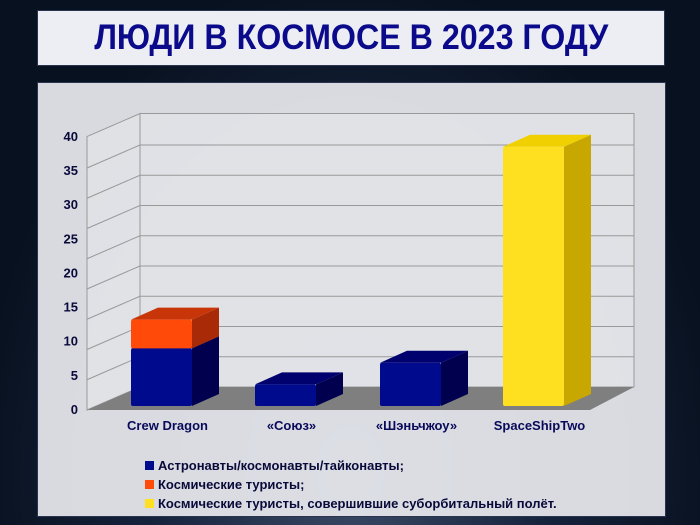 This screenshot has width=700, height=525. I want to click on legend-label: Астронавты/космонавты/тайконавты;, so click(281, 465).